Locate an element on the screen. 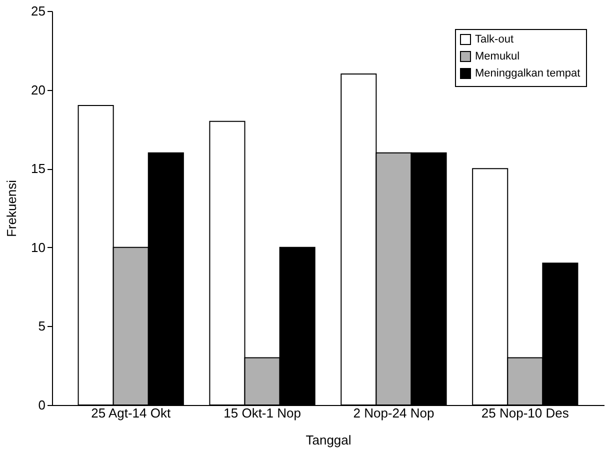 The width and height of the screenshot is (609, 452). x-axis-title: Tanggal is located at coordinates (329, 440).